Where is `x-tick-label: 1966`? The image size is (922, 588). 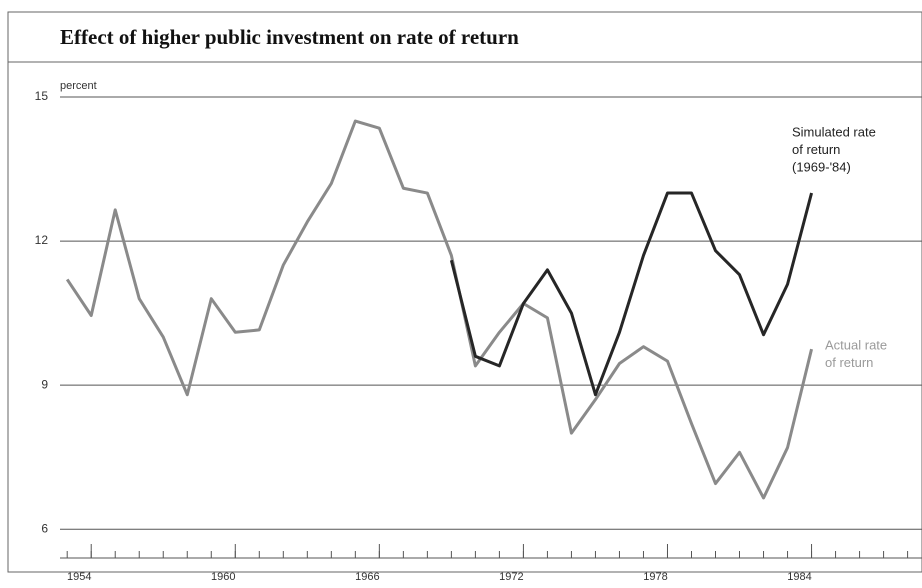
x-tick-label: 1966 is located at coordinates (367, 577).